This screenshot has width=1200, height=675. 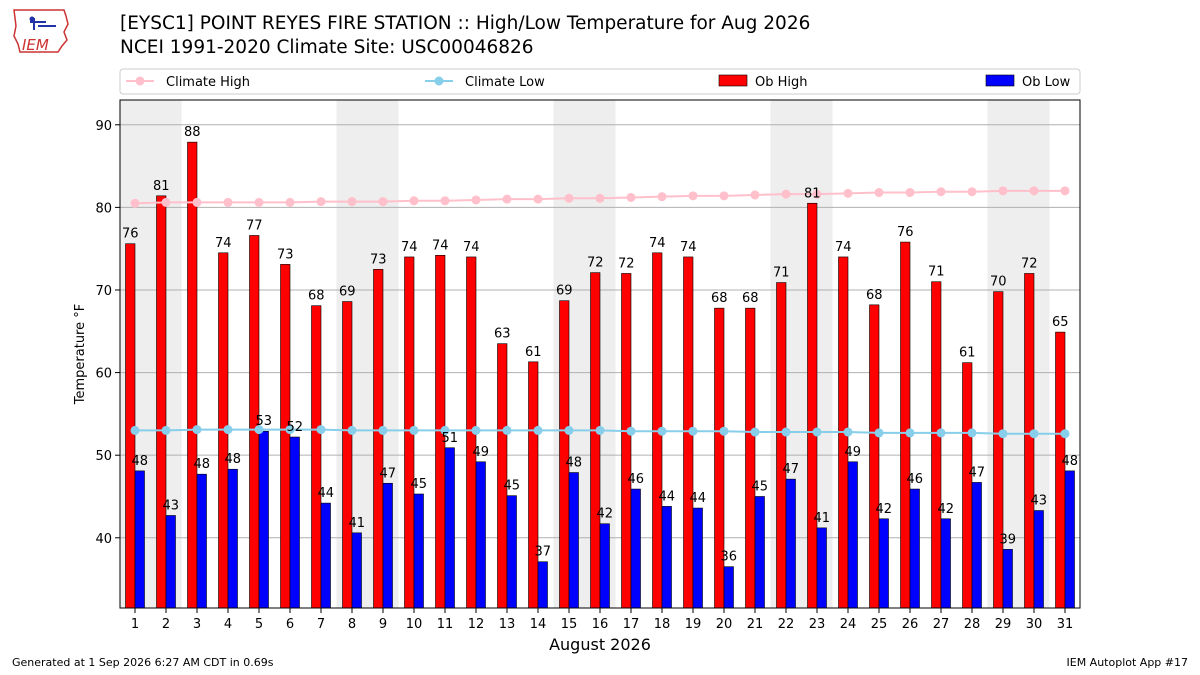 What do you see at coordinates (569, 624) in the screenshot?
I see `x-tick-label: 15` at bounding box center [569, 624].